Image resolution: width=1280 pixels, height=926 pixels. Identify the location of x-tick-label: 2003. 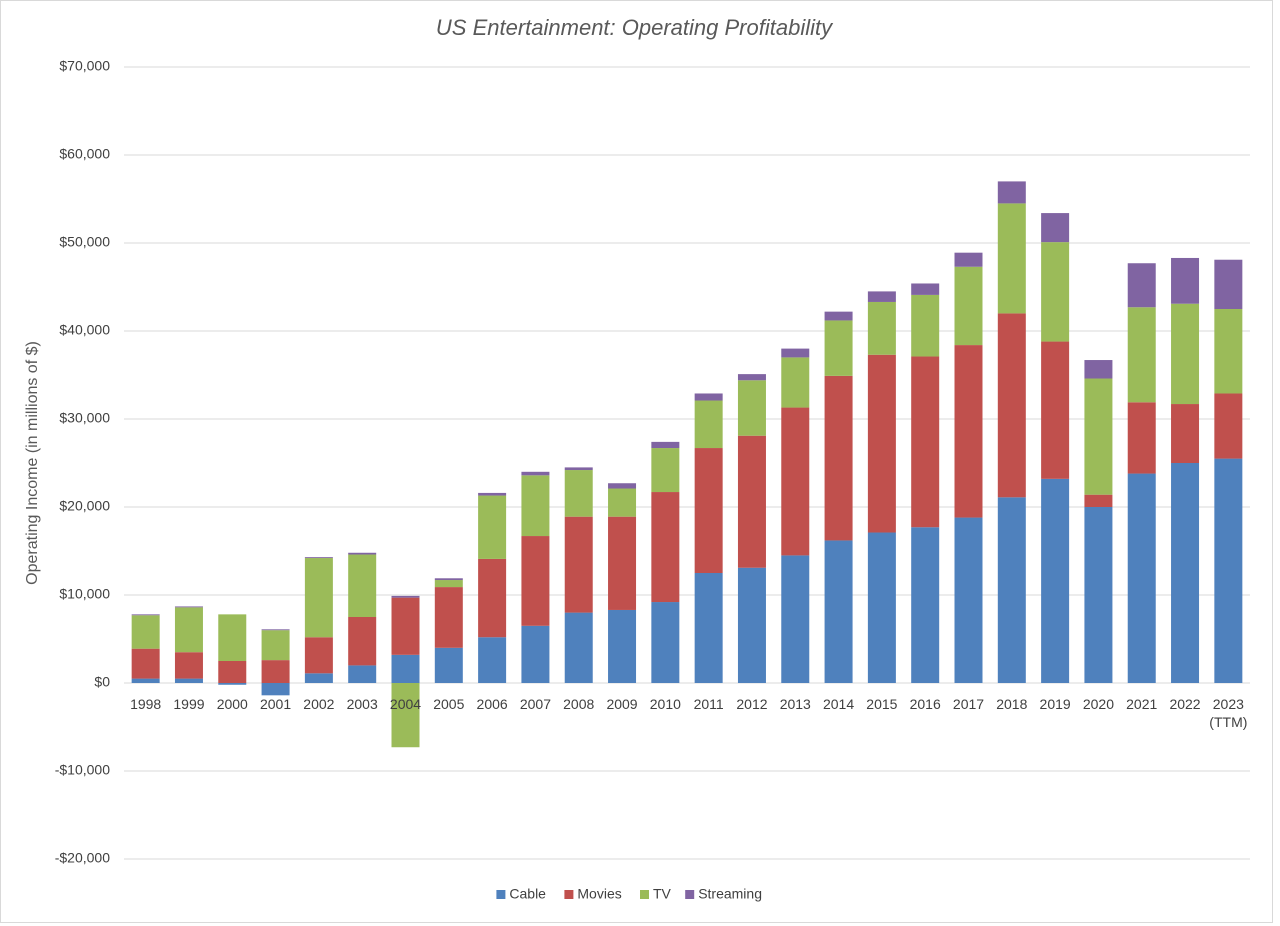
(362, 704).